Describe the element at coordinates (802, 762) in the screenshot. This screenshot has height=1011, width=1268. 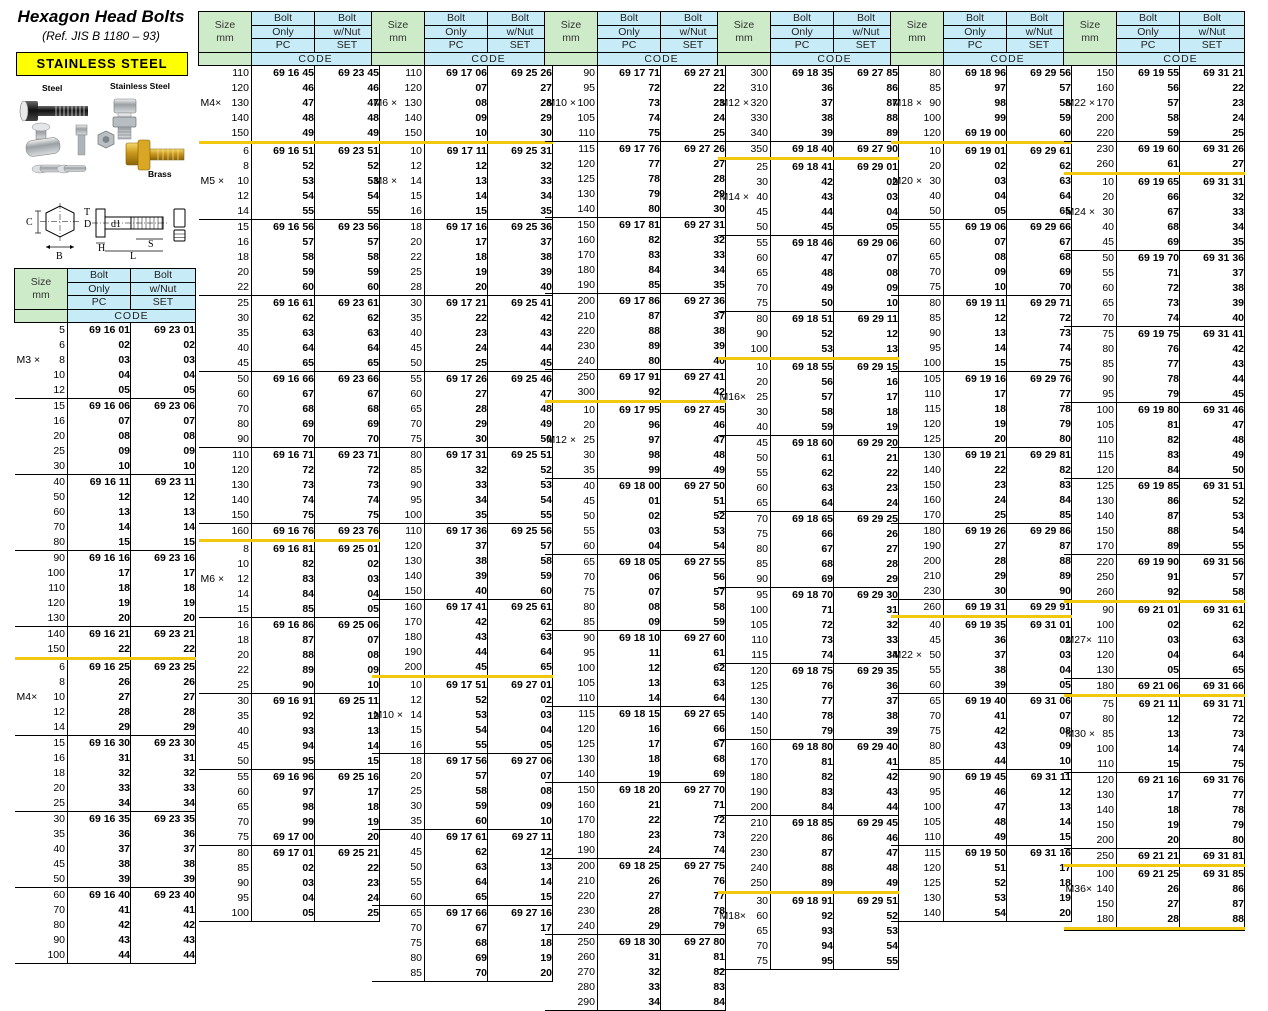
I see `code-pc: 81` at that location.